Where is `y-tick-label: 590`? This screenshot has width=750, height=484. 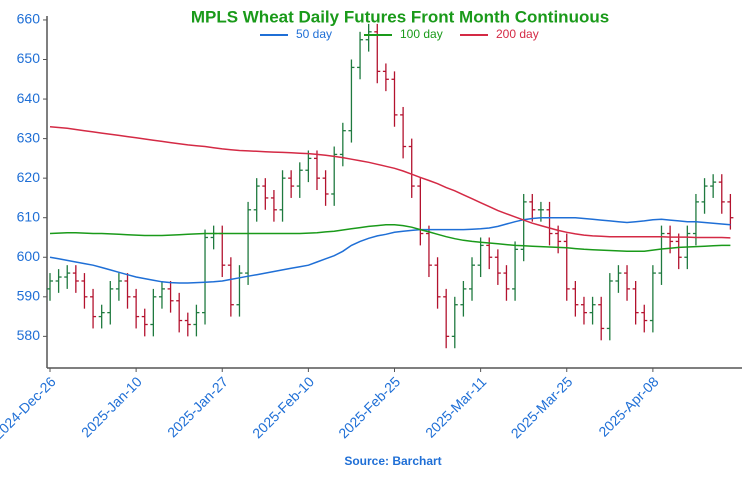 y-tick-label: 590 is located at coordinates (29, 296).